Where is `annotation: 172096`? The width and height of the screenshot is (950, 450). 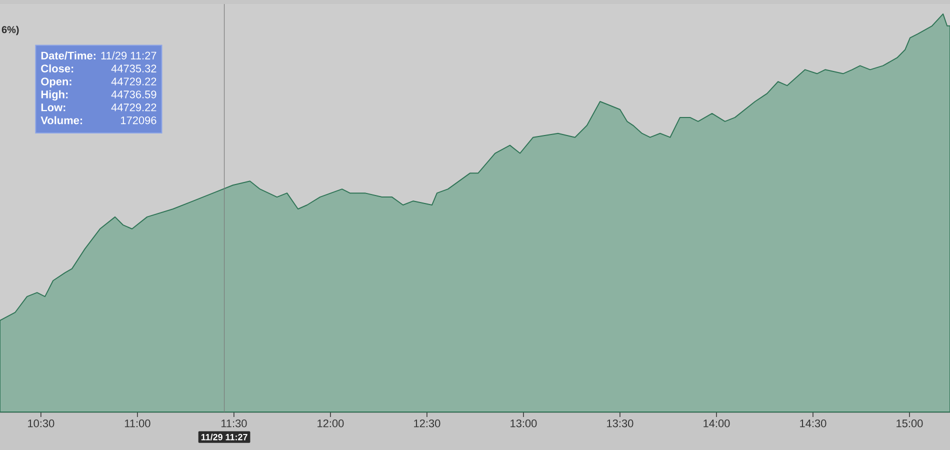 annotation: 172096 is located at coordinates (138, 120).